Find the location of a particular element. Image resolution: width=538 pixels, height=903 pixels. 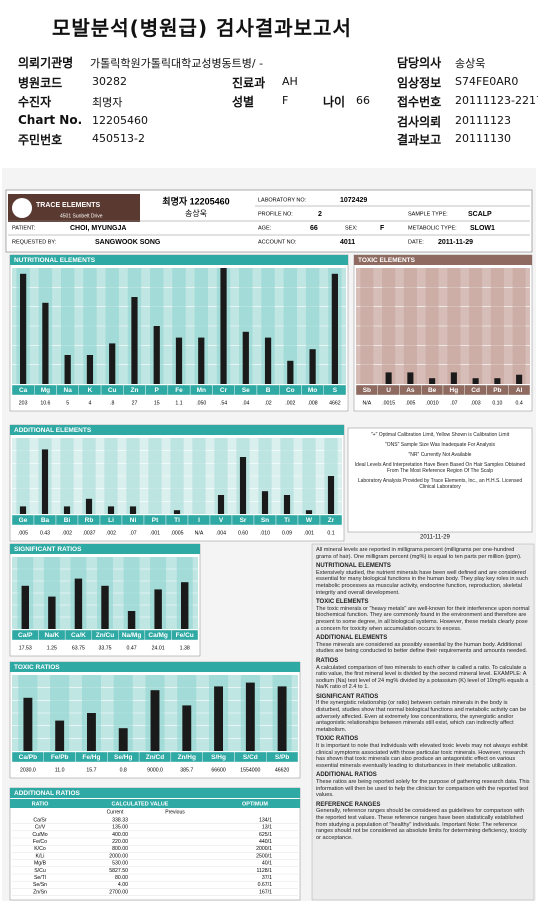

info-value: 2 is located at coordinates (320, 214).